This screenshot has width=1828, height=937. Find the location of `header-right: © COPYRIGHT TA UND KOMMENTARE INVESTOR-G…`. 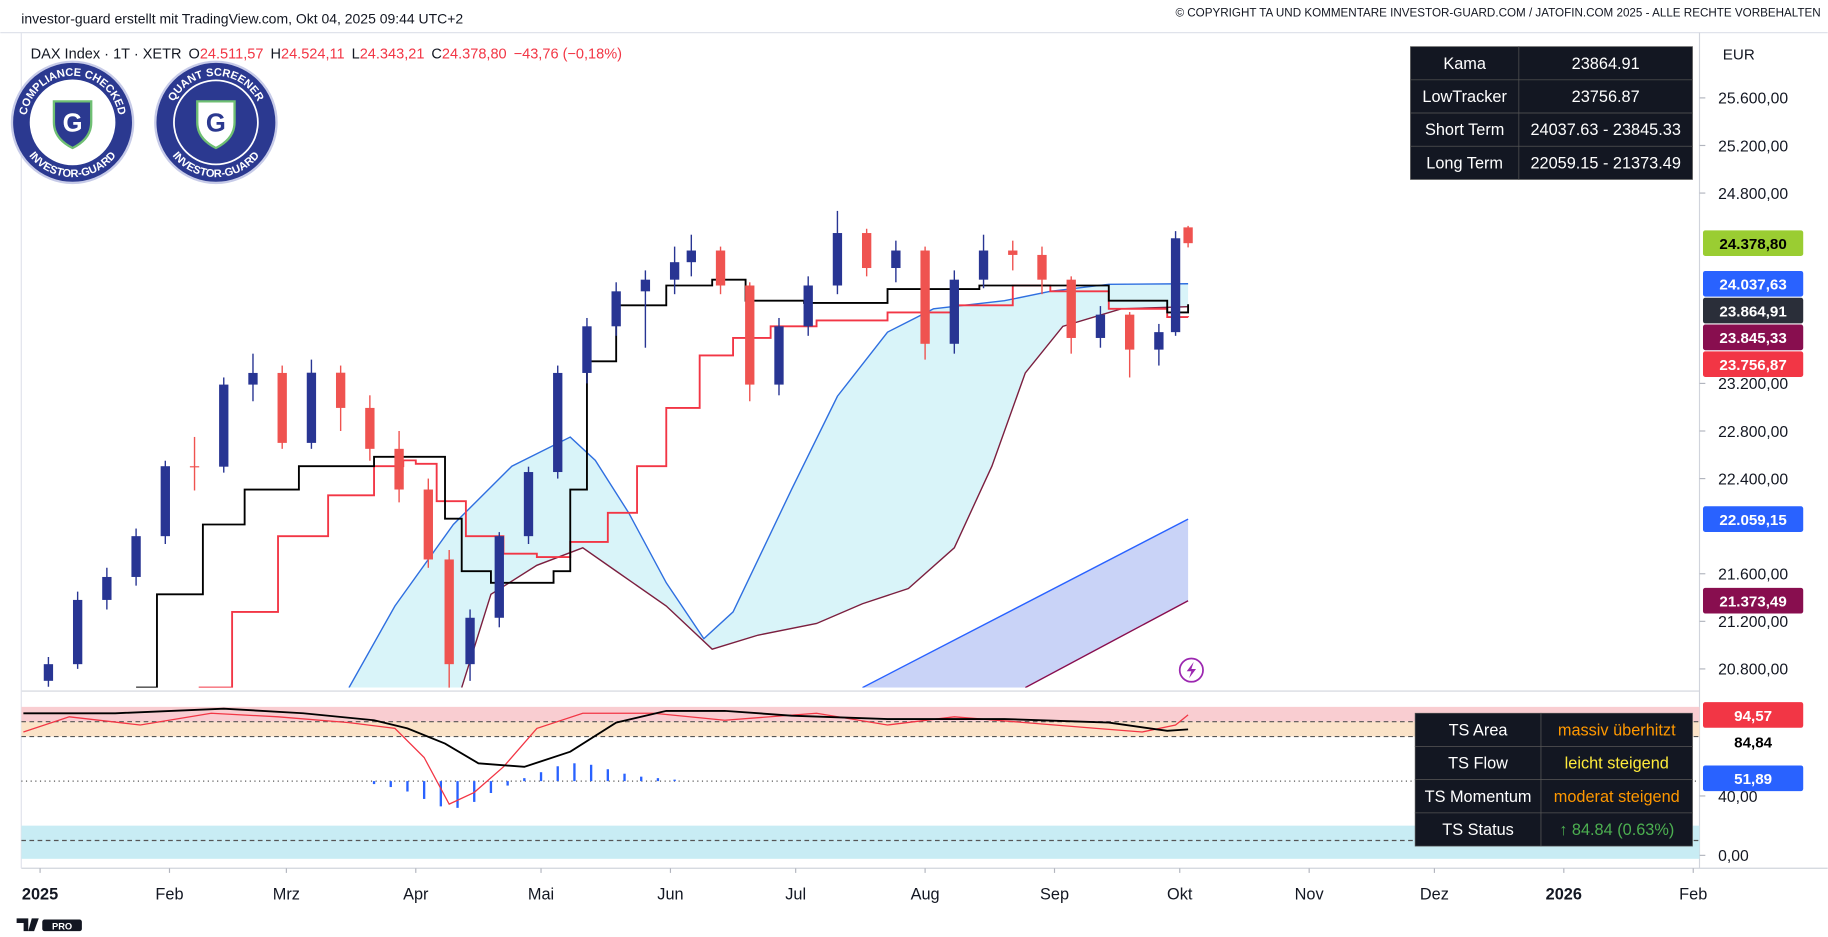

header-right: © COPYRIGHT TA UND KOMMENTARE INVESTOR-G… is located at coordinates (1497, 12).